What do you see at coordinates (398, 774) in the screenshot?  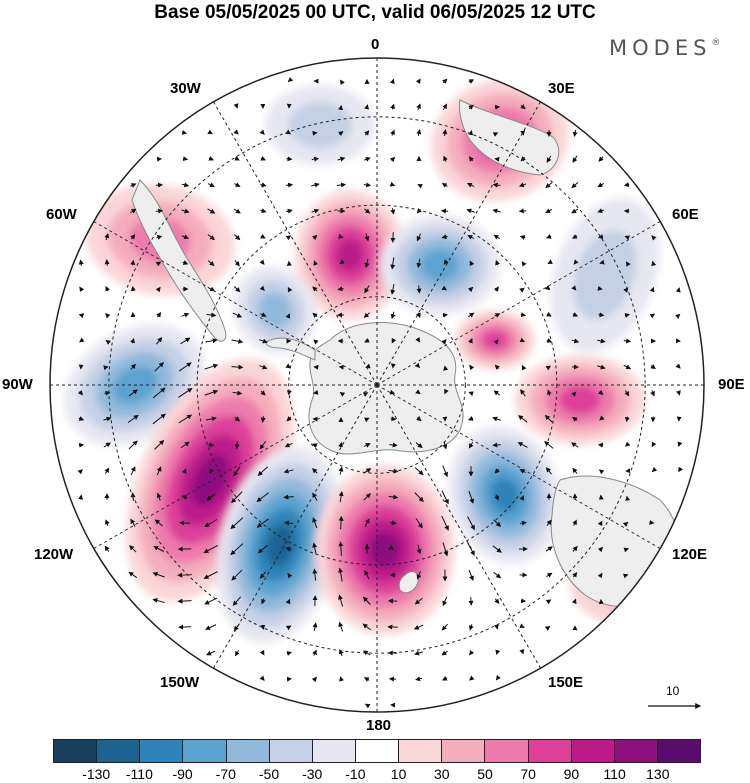 I see `colorbar-tick-label: 10` at bounding box center [398, 774].